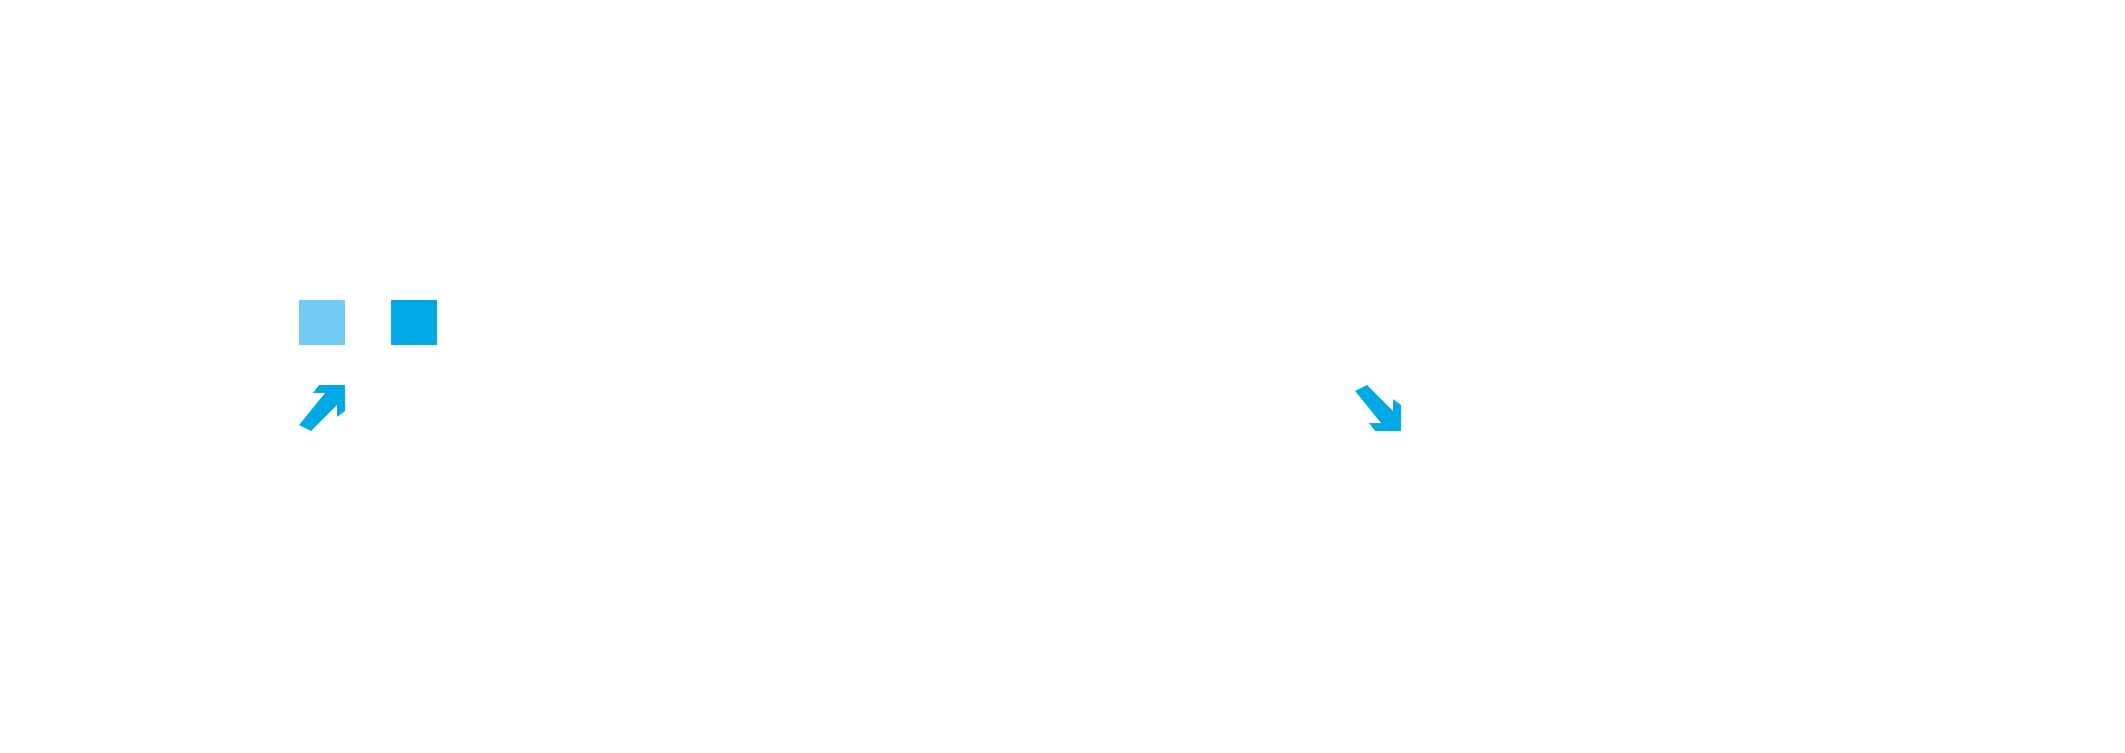  I want to click on panel-title-more, so click(334, 408).